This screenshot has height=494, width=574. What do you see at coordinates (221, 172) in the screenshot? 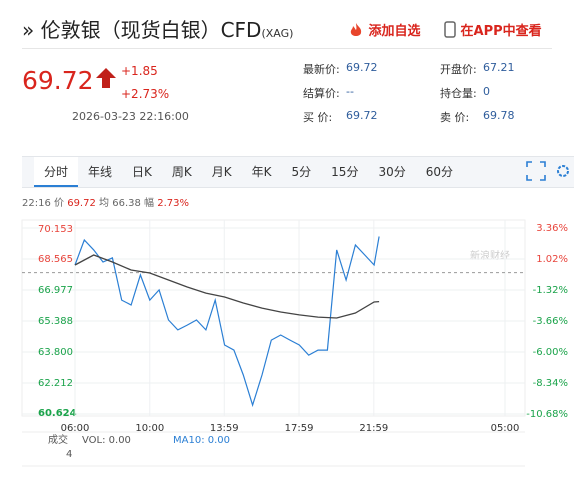
I see `tab: 月K` at bounding box center [221, 172].